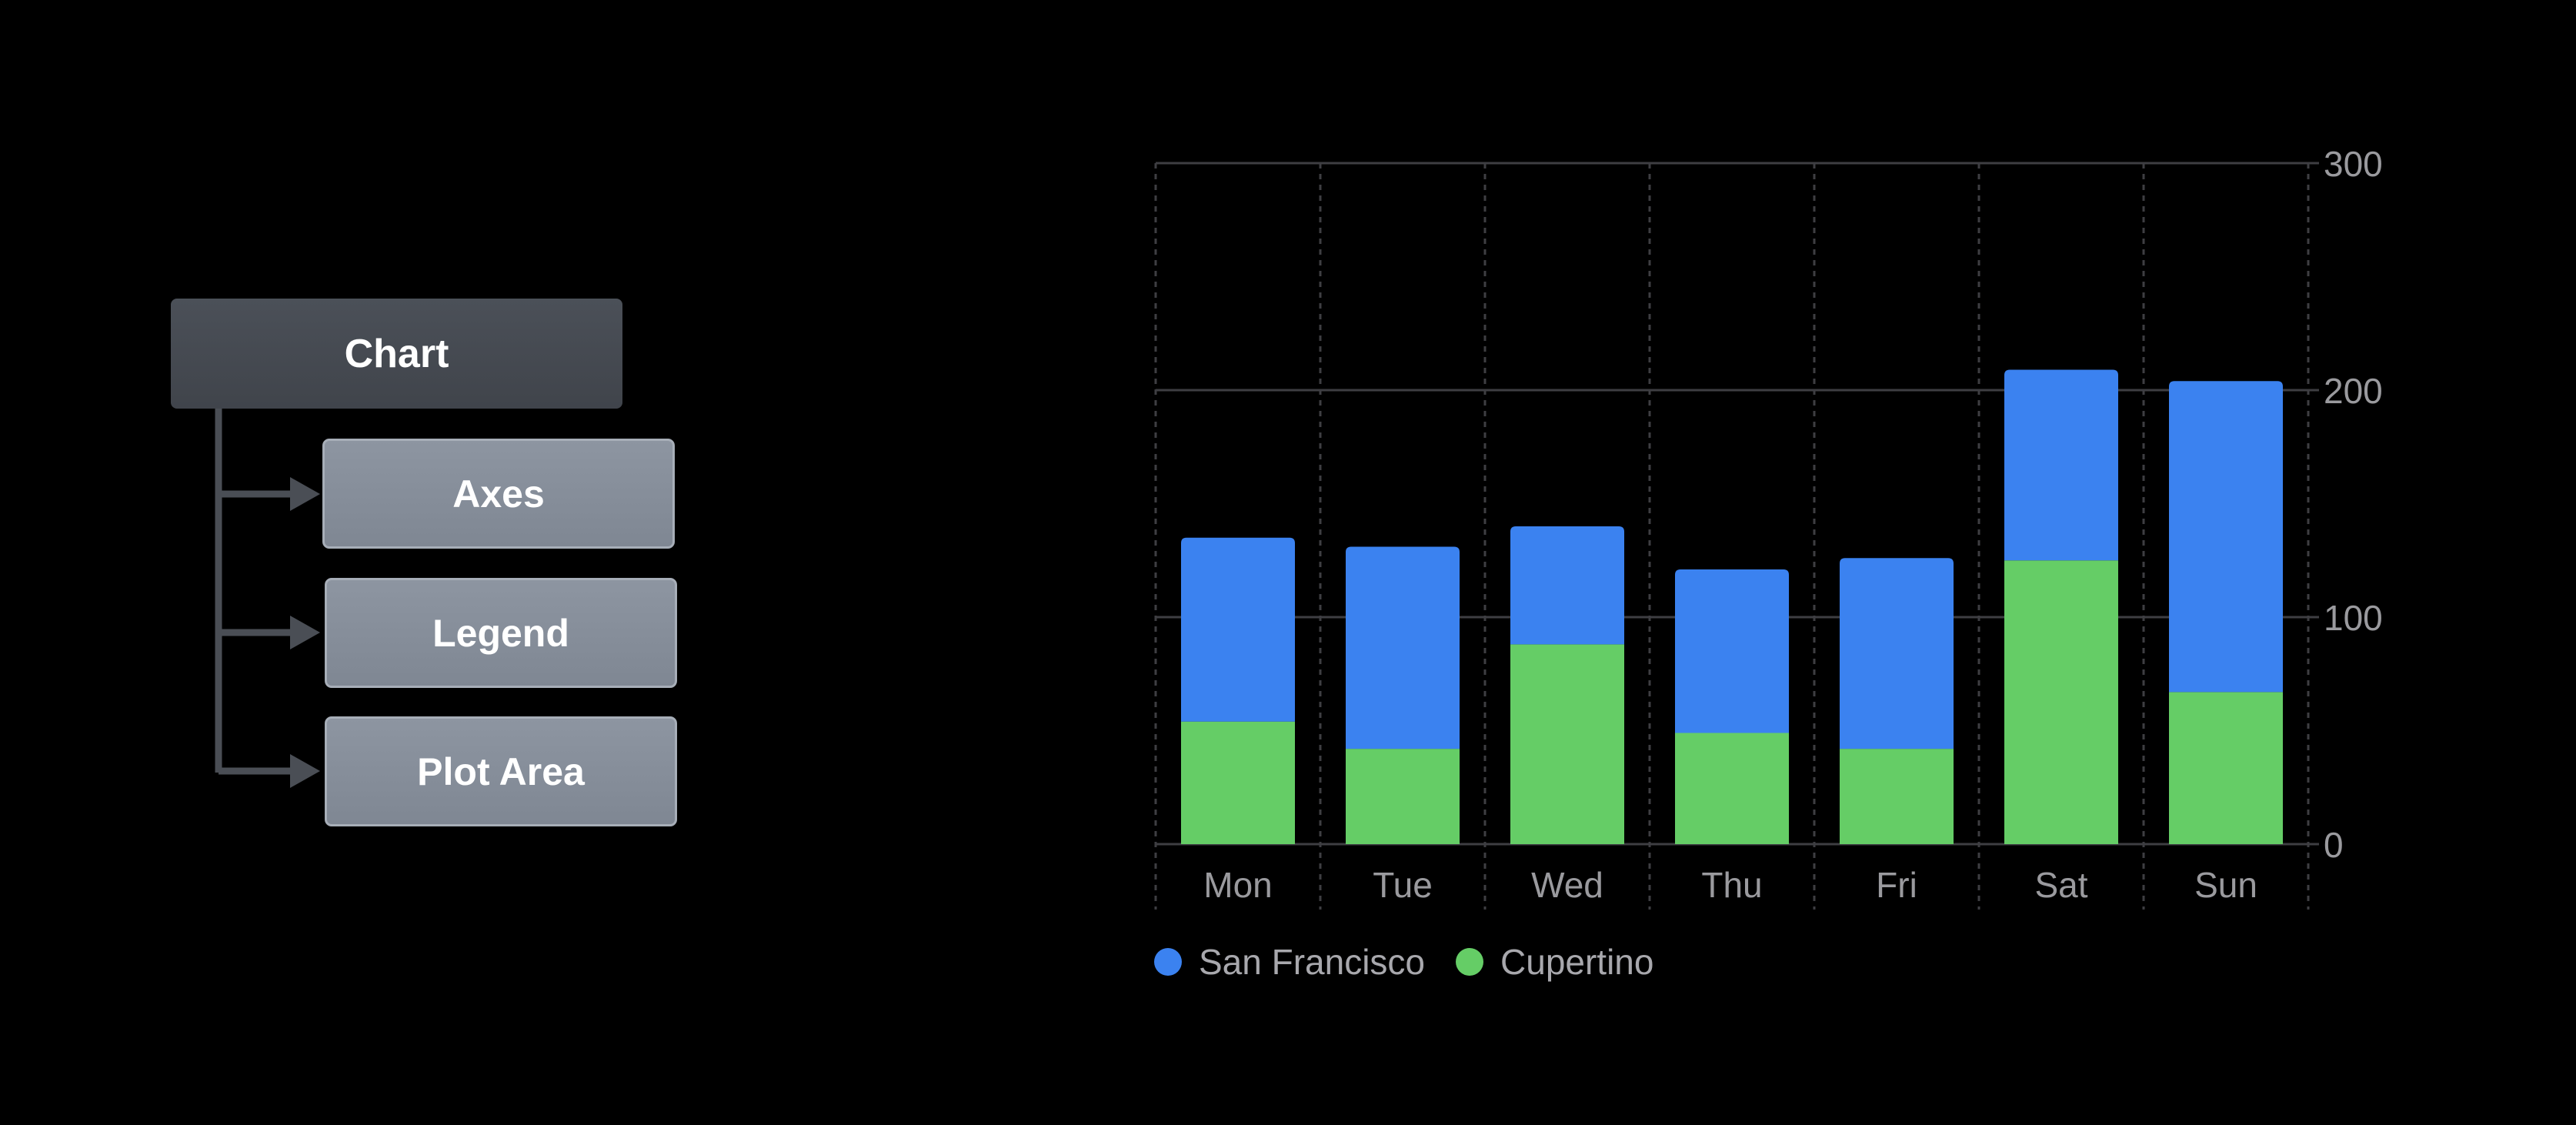 The image size is (2576, 1125). I want to click on bar-cupertino-mon, so click(1238, 782).